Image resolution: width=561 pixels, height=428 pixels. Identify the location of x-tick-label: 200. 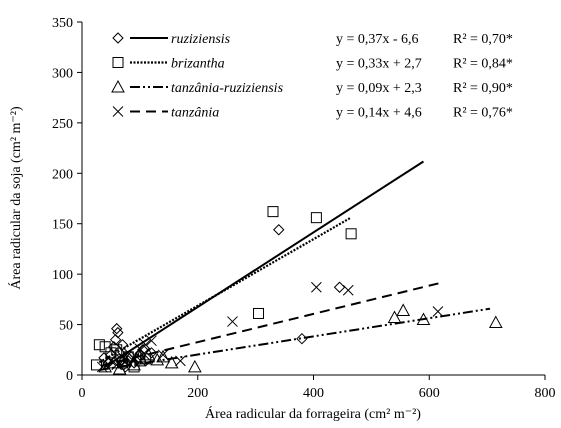
(197, 393).